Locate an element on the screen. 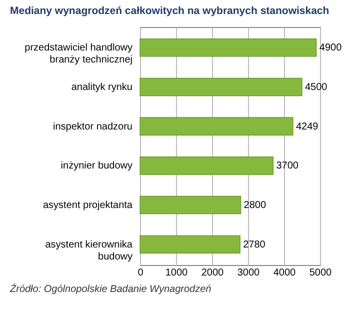 The height and width of the screenshot is (325, 364). x-tick-label: 3000 is located at coordinates (248, 273).